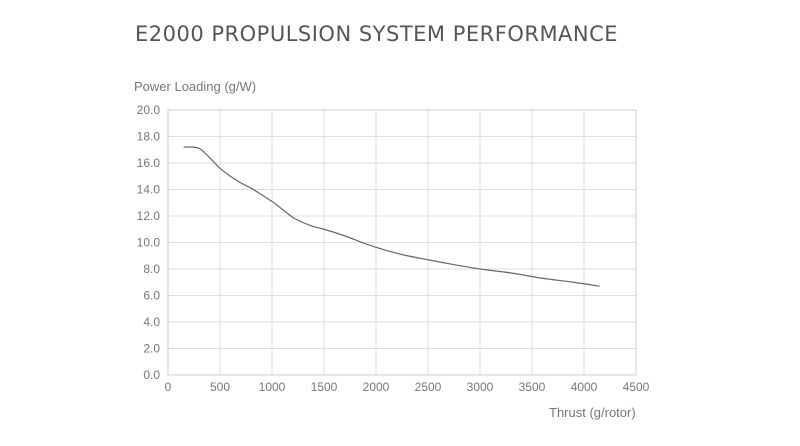 Image resolution: width=800 pixels, height=446 pixels. I want to click on x-tick-label: 4000, so click(584, 387).